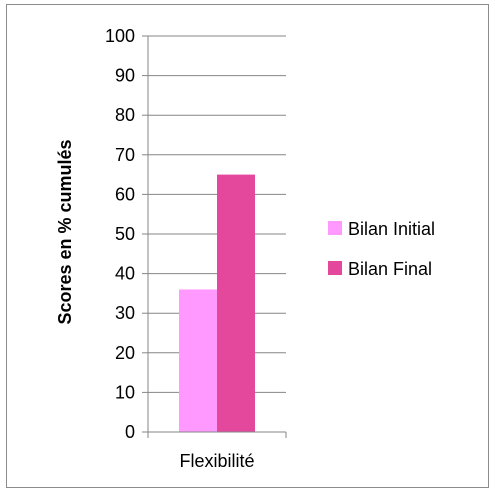  What do you see at coordinates (65, 231) in the screenshot?
I see `y-axis-title: Scores en % cumulés` at bounding box center [65, 231].